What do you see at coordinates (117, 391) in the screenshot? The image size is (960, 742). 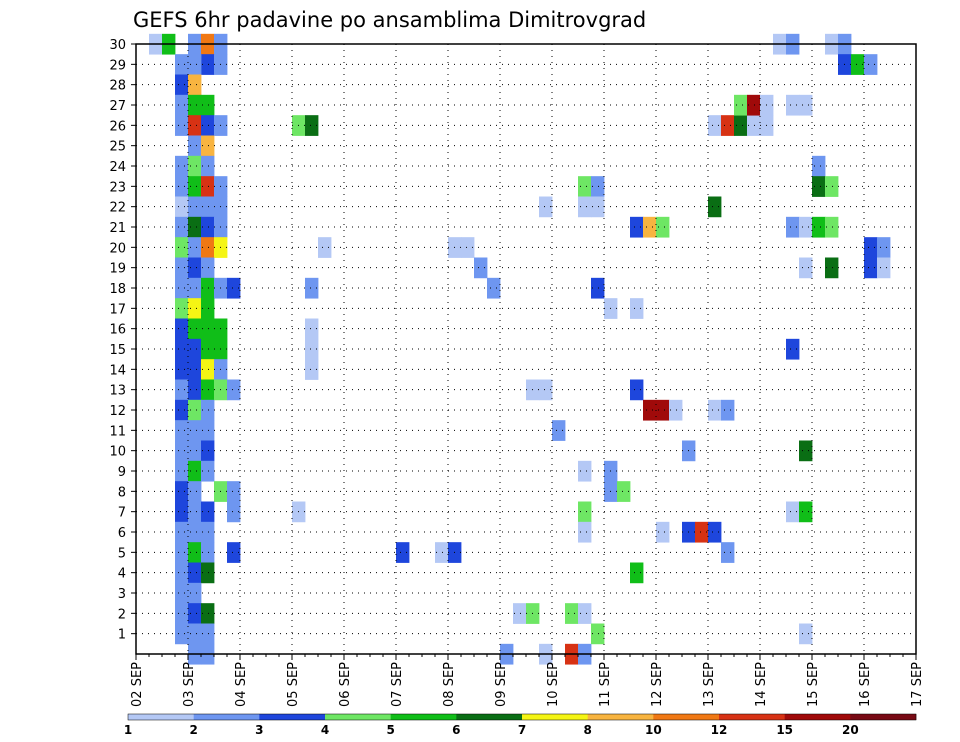 I see `y-tick-label: 13` at bounding box center [117, 391].